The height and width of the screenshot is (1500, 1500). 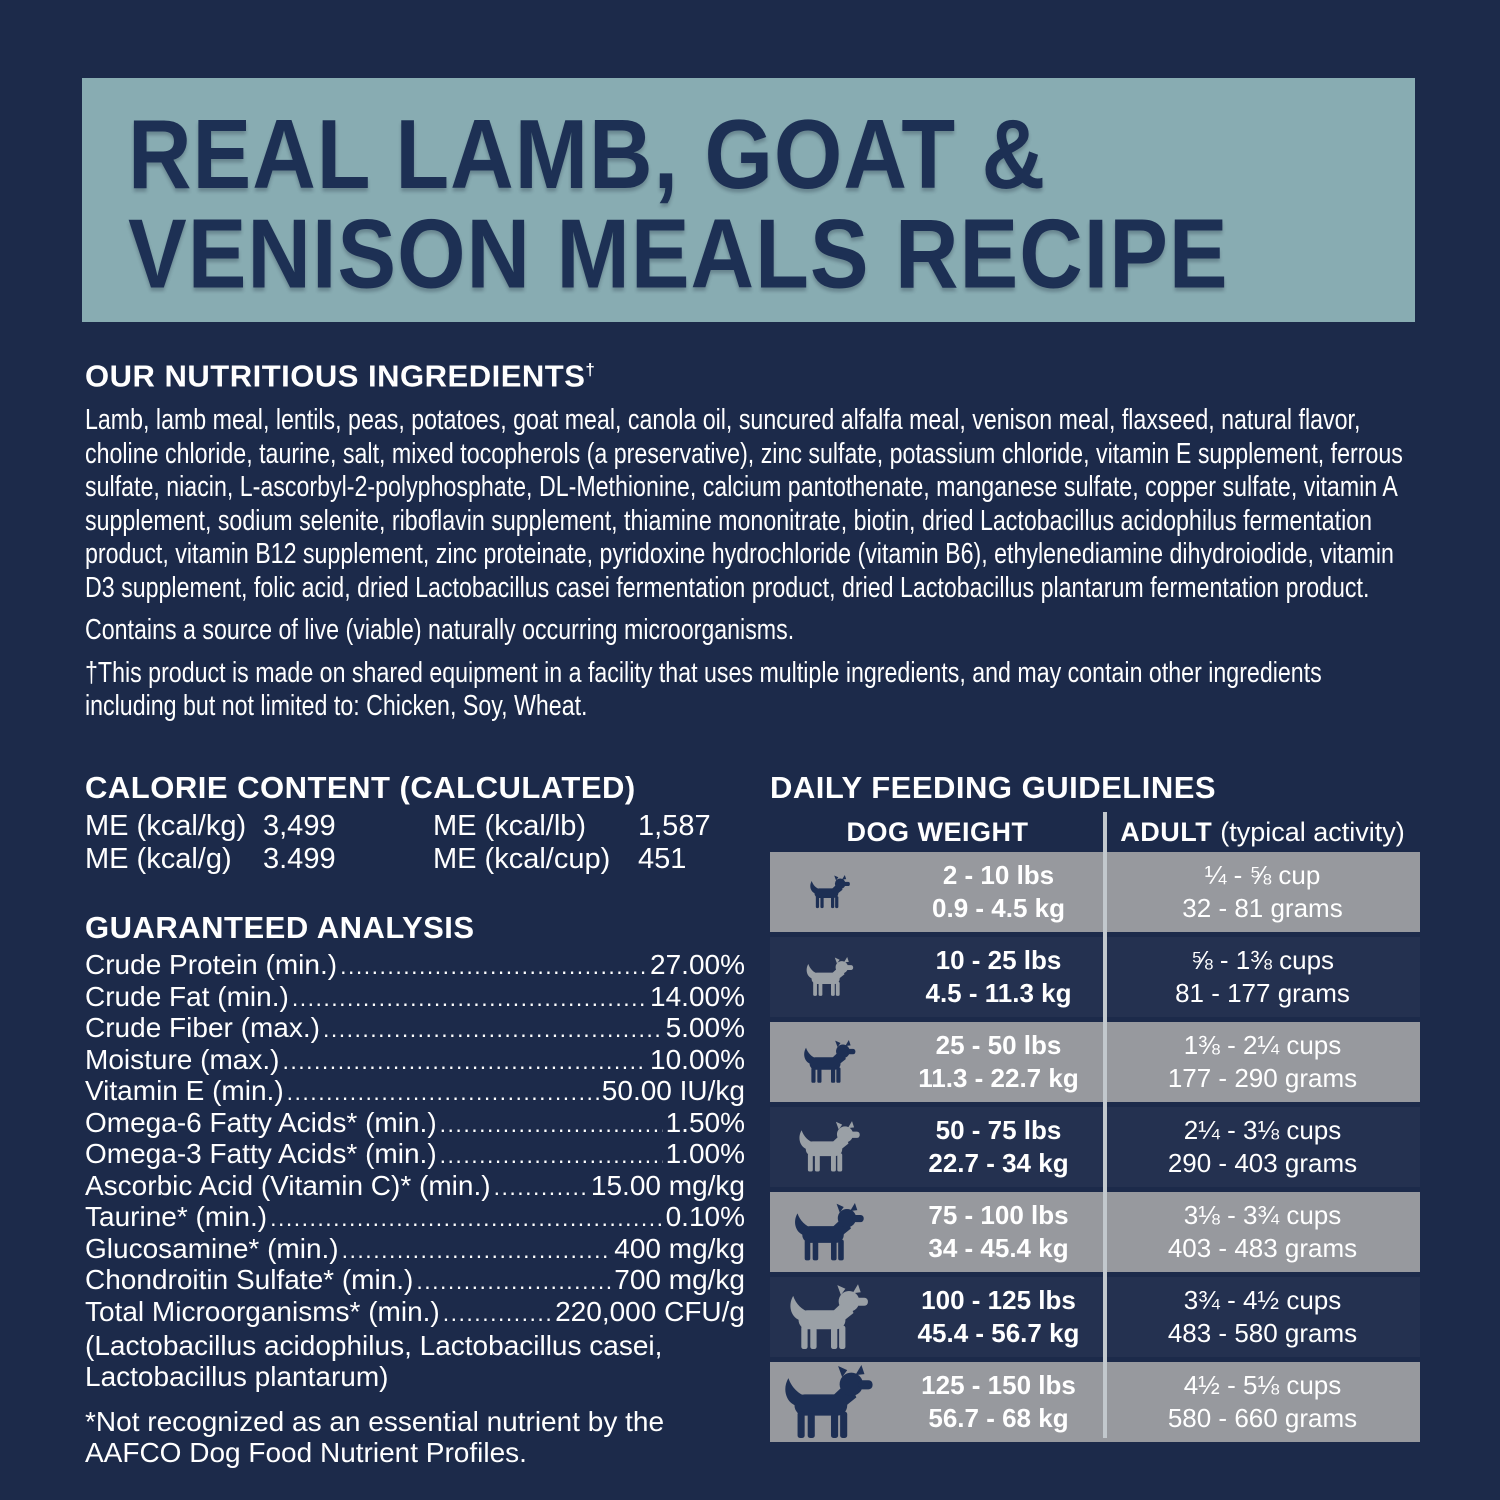 What do you see at coordinates (261, 1122) in the screenshot?
I see `analysis-label: Omega-6 Fatty Acids* (min.)` at bounding box center [261, 1122].